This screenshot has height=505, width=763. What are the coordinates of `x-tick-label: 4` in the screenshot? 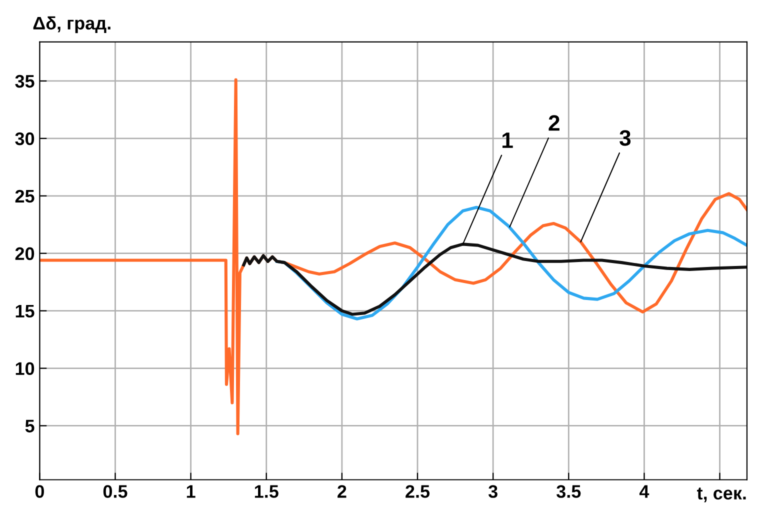 It's located at (644, 491).